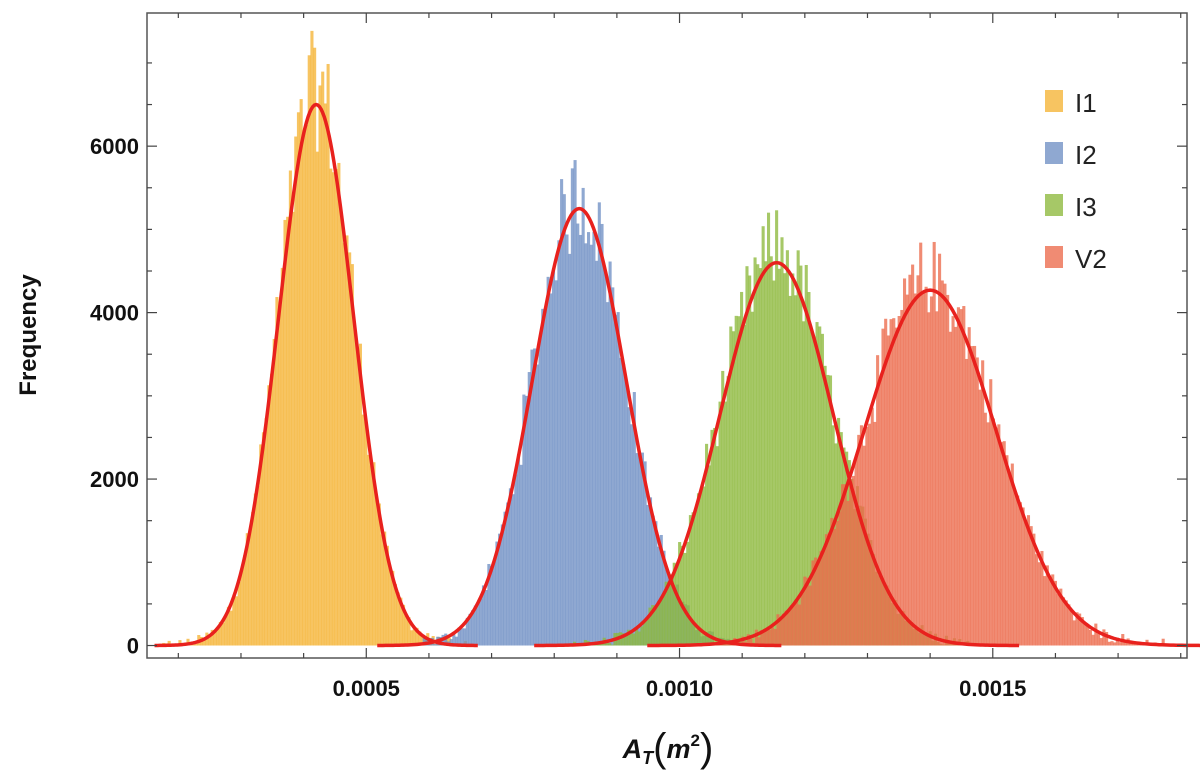 This screenshot has width=1200, height=783. Describe the element at coordinates (1086, 207) in the screenshot. I see `legend-label: I3` at that location.